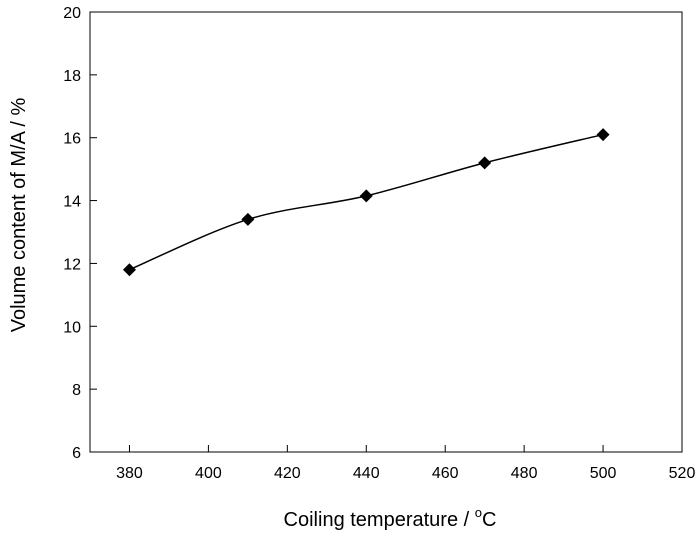 The image size is (700, 537). What do you see at coordinates (208, 473) in the screenshot?
I see `x-tick-label: 400` at bounding box center [208, 473].